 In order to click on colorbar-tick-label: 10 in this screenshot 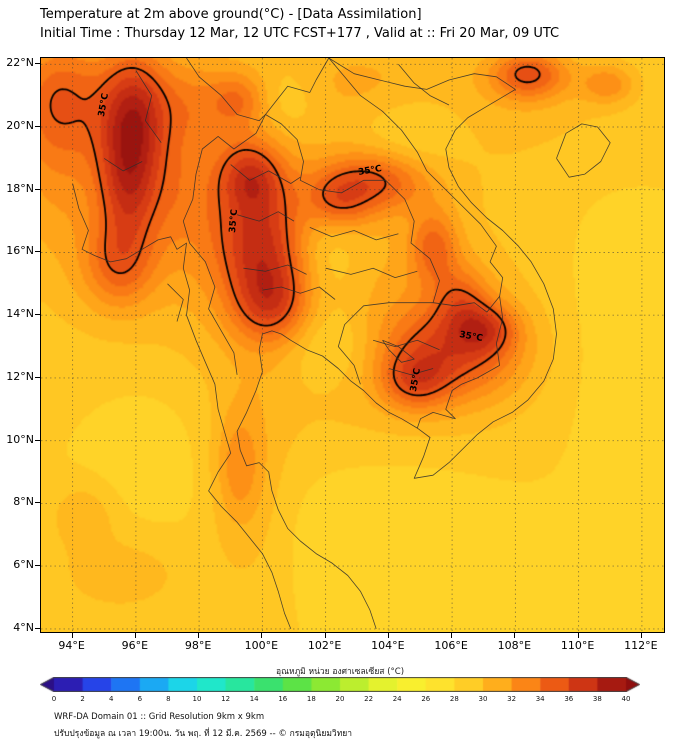, I will do `click(197, 699)`.